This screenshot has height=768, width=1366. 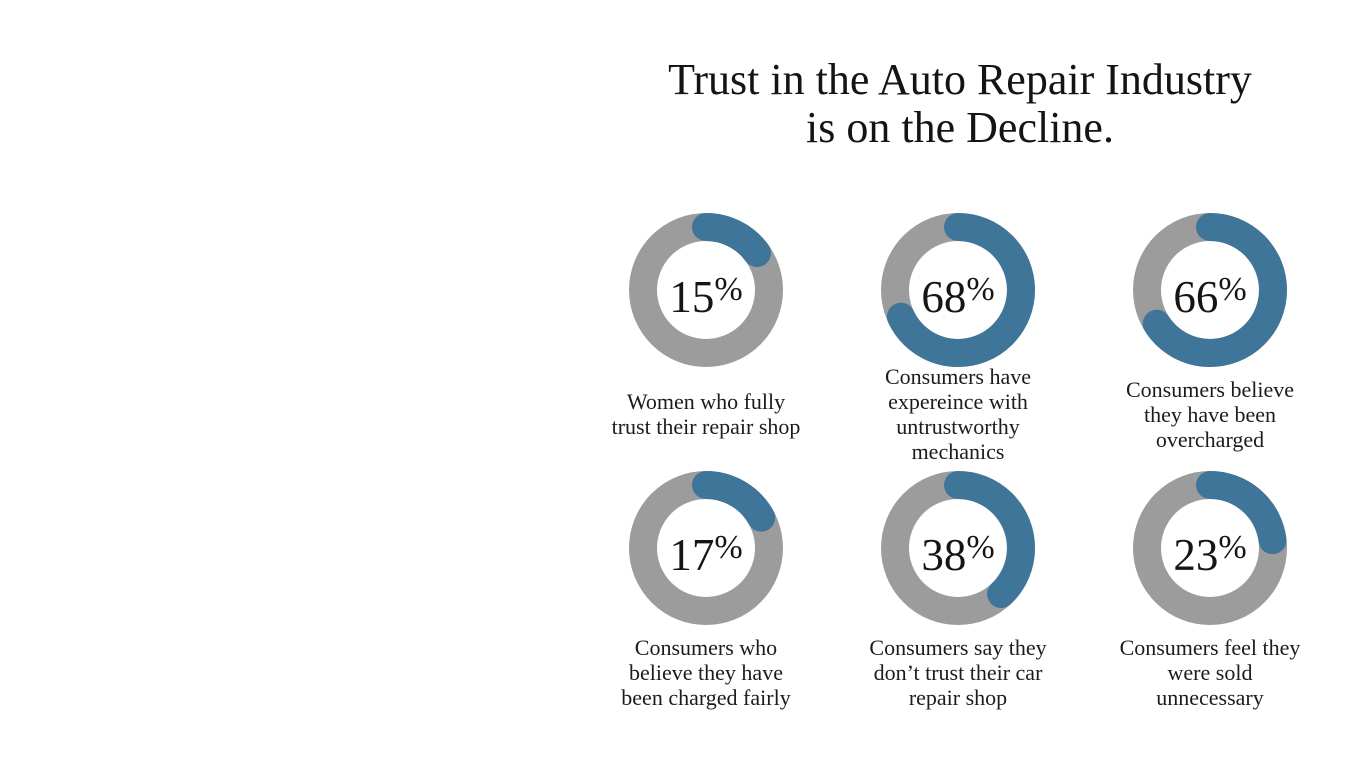 I want to click on donut-value-number: 15, so click(x=692, y=297).